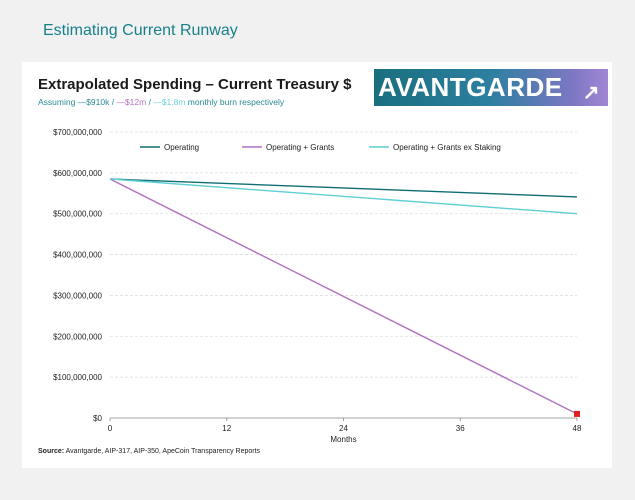 This screenshot has width=635, height=500. Describe the element at coordinates (460, 428) in the screenshot. I see `x-tick-label: 36` at that location.